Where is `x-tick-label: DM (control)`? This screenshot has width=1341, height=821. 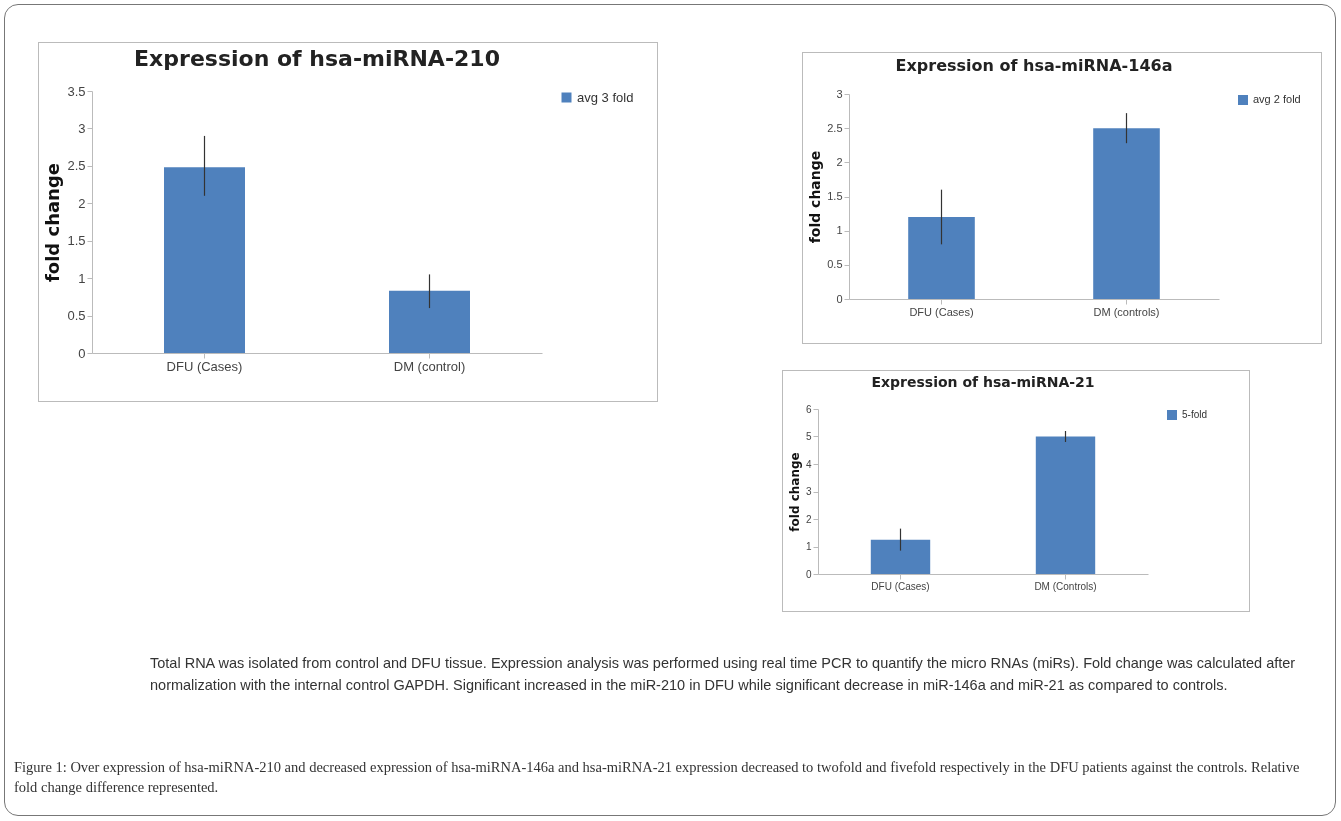
x-tick-label: DM (control) is located at coordinates (429, 366).